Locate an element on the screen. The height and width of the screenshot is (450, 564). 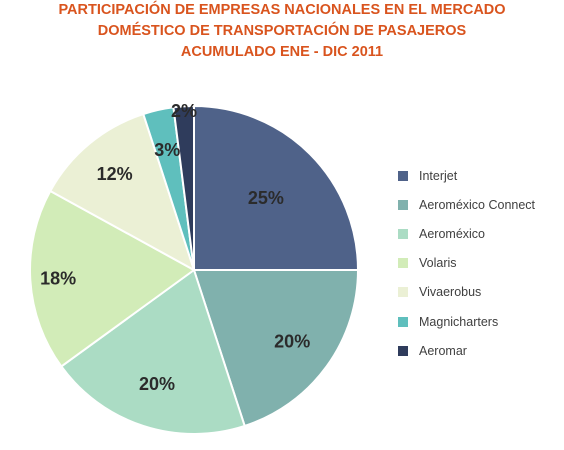
legend-label: Vivaerobus is located at coordinates (450, 292).